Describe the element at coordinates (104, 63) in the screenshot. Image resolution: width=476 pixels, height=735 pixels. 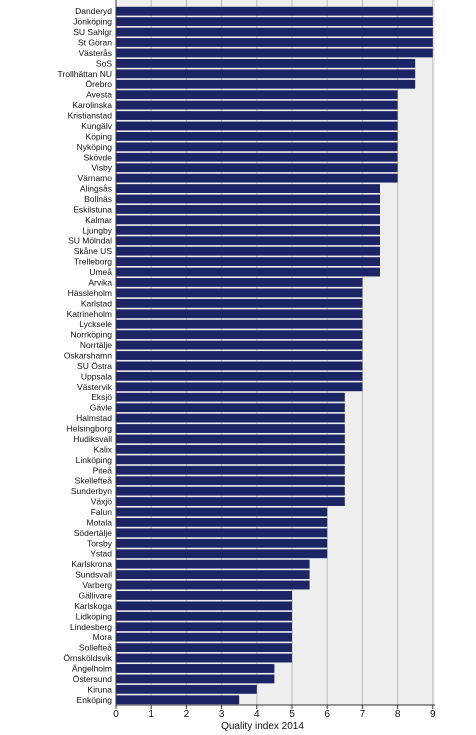
I see `category-label-5: SoS` at that location.